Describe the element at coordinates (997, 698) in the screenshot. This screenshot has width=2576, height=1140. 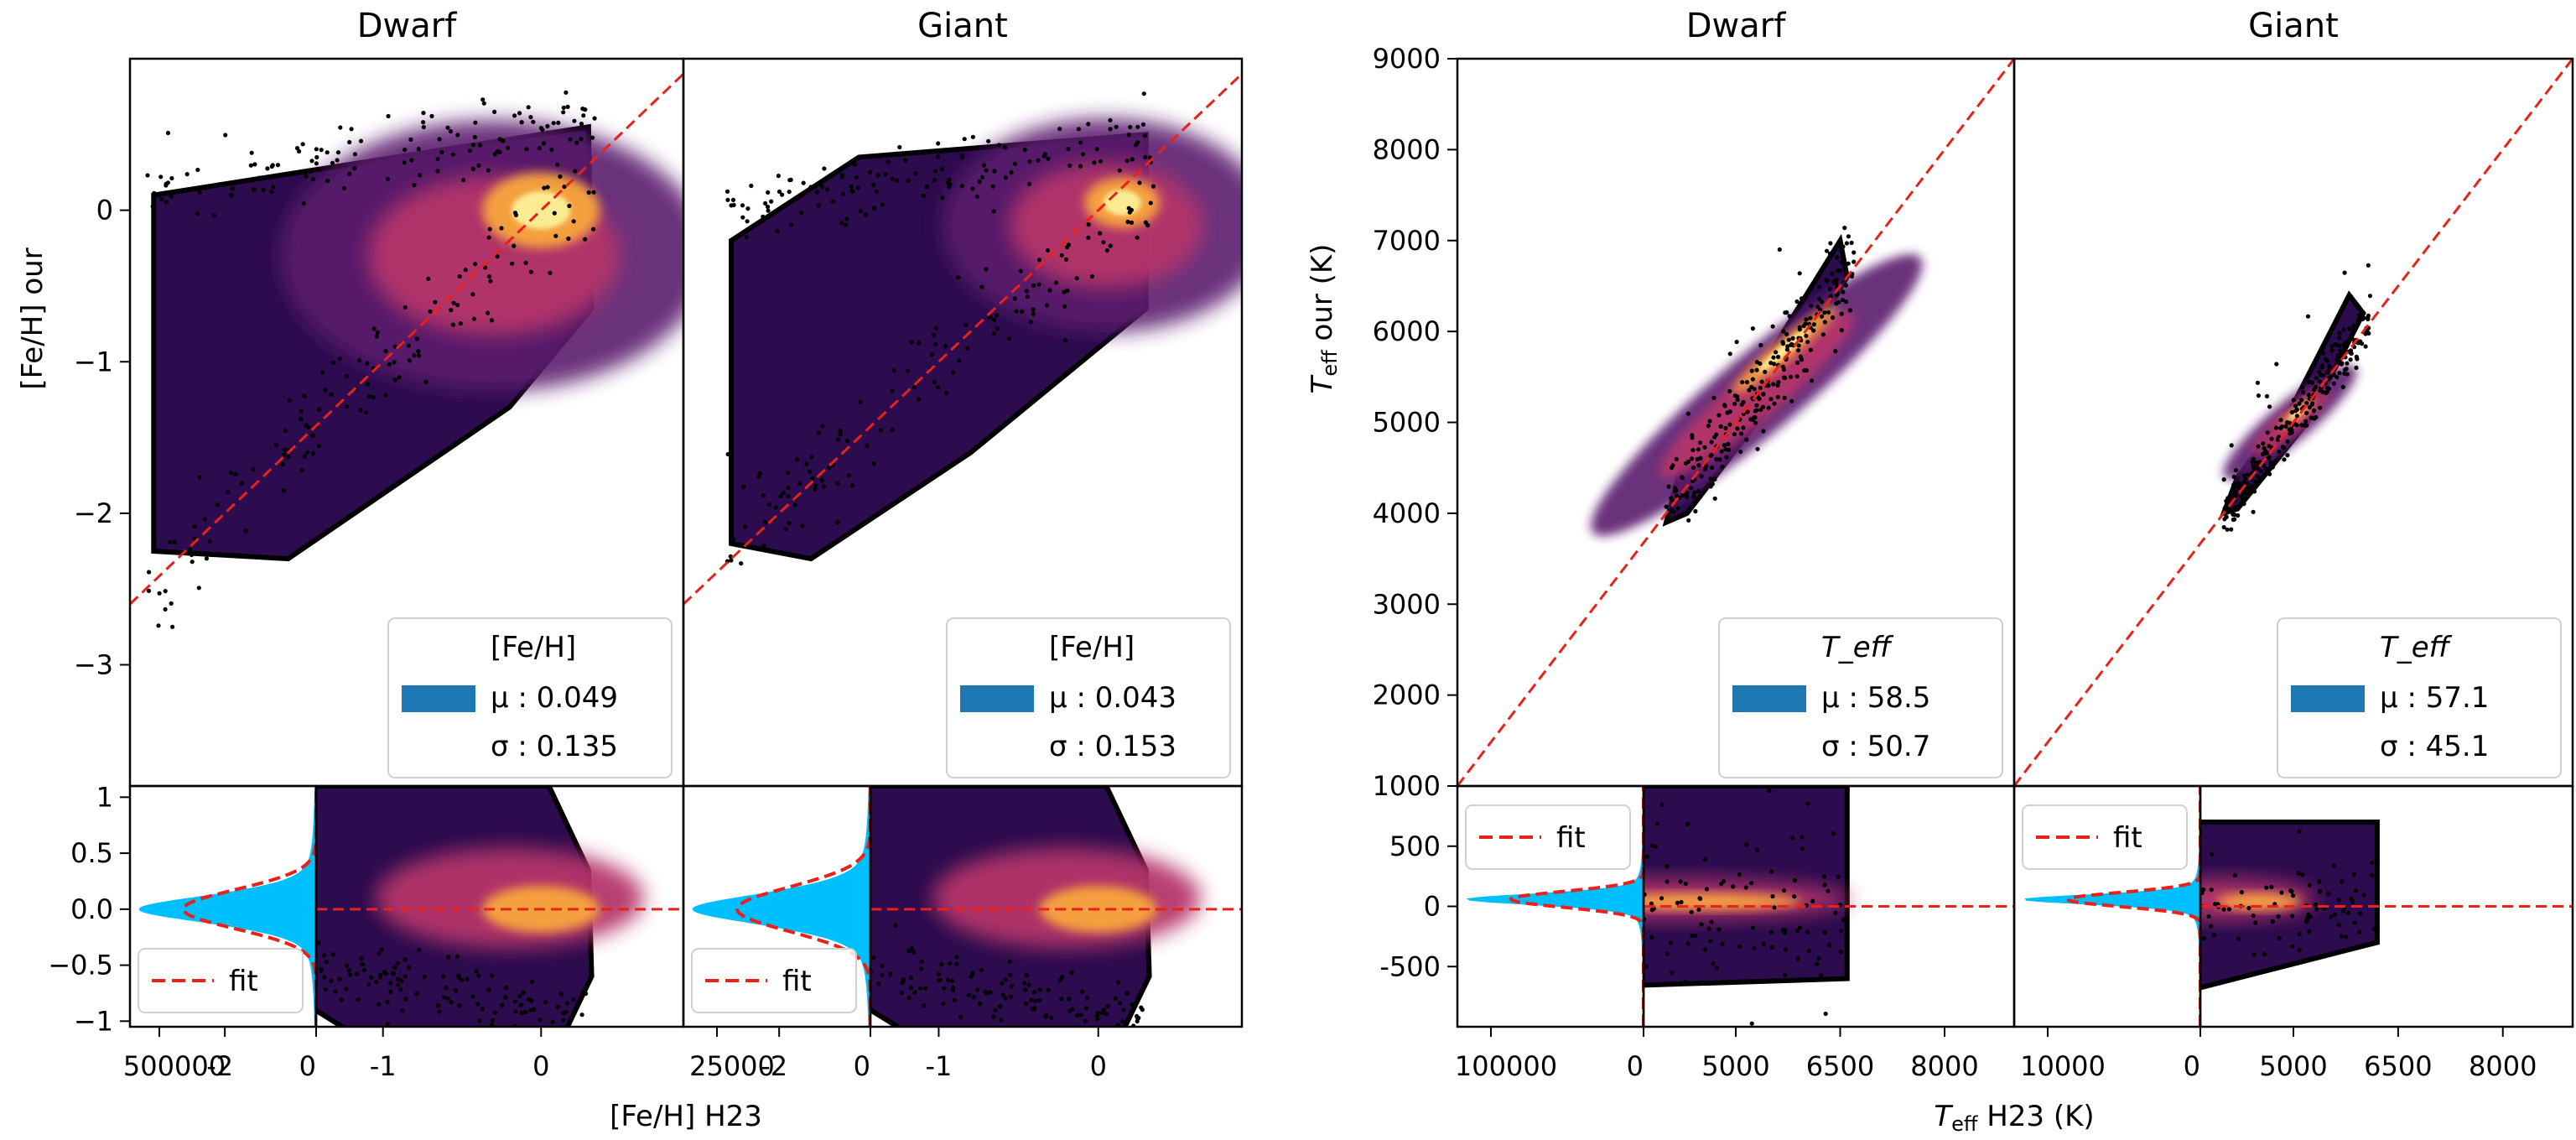
I see `legend-patch` at that location.